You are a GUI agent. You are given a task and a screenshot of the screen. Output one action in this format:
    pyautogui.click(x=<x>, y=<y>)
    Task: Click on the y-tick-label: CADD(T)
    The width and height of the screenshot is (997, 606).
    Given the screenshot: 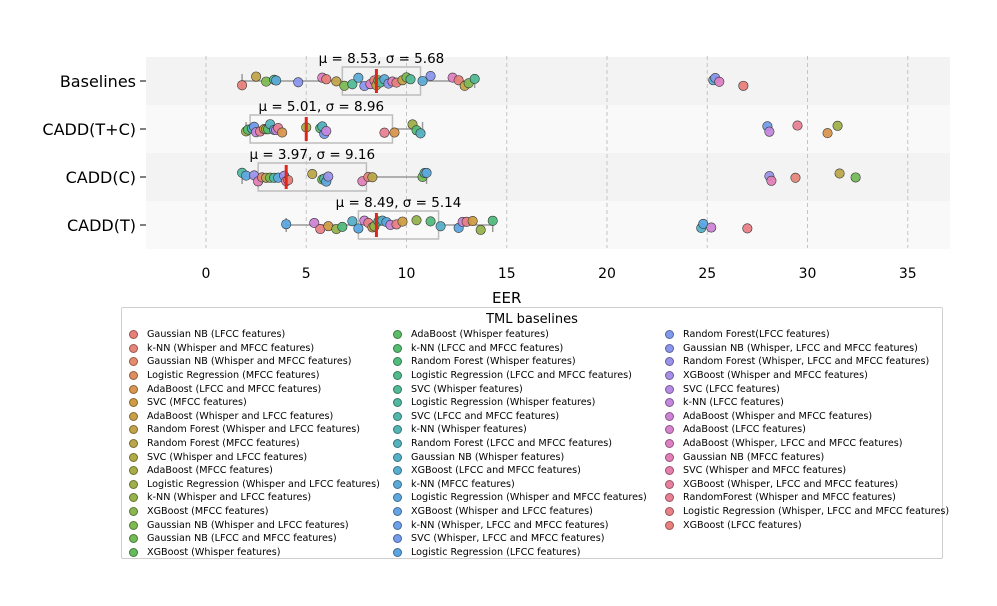 What is the action you would take?
    pyautogui.click(x=101, y=225)
    